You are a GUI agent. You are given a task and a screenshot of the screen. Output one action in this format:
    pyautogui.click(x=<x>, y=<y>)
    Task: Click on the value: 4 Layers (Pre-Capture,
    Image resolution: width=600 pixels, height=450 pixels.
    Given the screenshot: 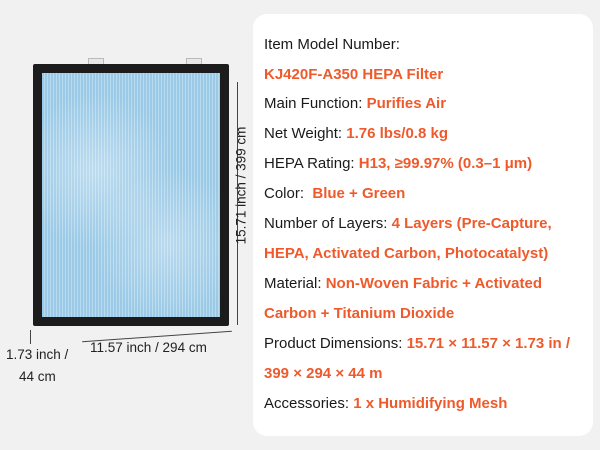 What is the action you would take?
    pyautogui.click(x=471, y=223)
    